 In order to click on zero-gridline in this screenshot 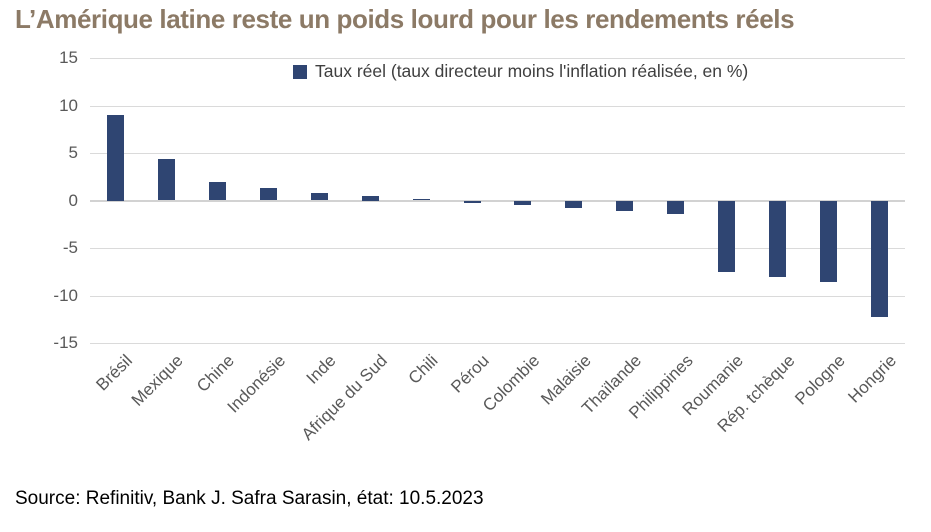, I will do `click(497, 200)`.